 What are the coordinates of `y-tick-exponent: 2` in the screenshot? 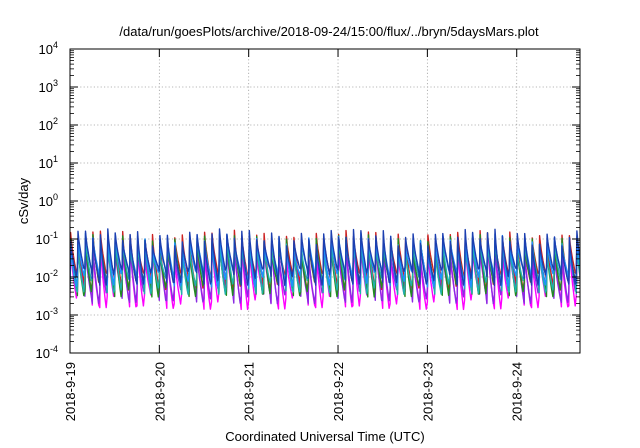 It's located at (55, 121).